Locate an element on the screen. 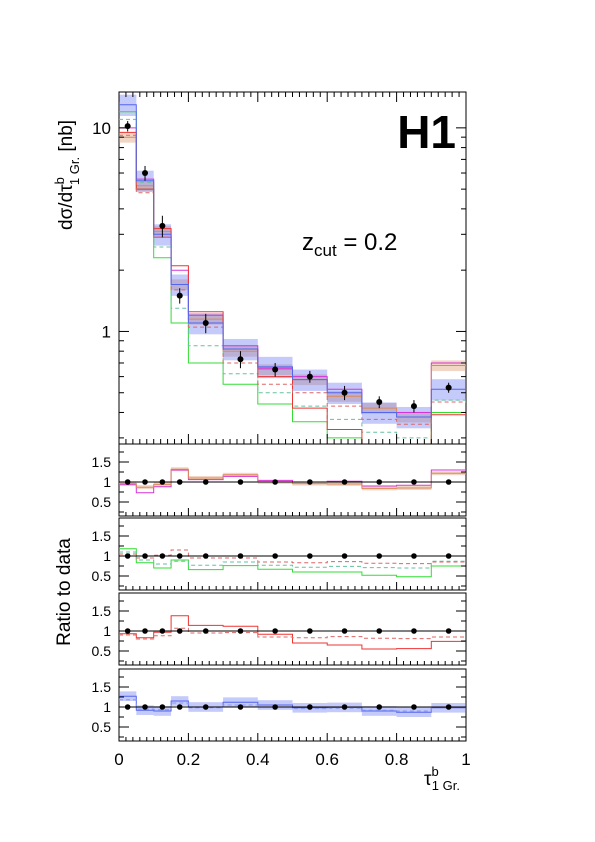  ratio-panel-2-series-3-line is located at coordinates (292, 557).